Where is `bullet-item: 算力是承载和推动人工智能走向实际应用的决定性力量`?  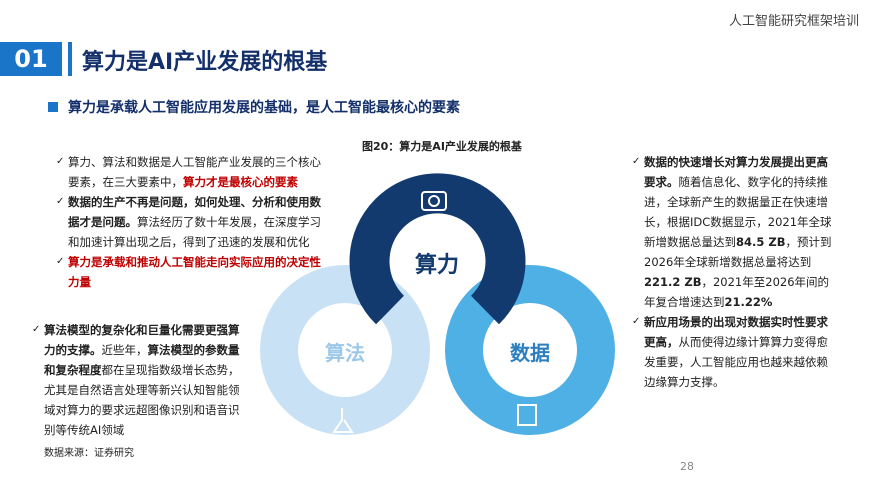
bullet-item: 算力是承载和推动人工智能走向实际应用的决定性力量 is located at coordinates (190, 272).